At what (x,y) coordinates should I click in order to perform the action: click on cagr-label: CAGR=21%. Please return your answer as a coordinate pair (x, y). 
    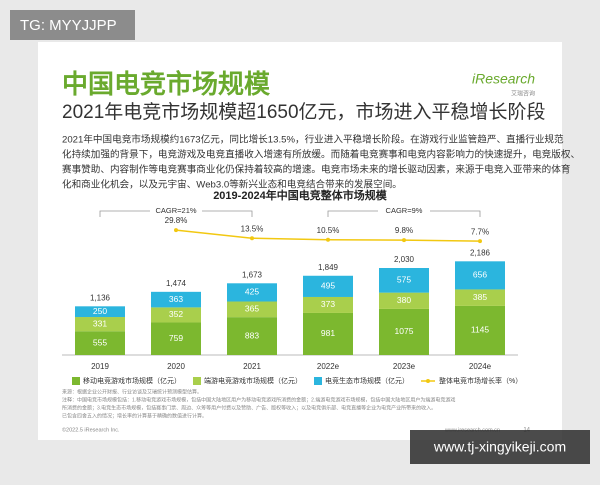
    Looking at the image, I should click on (175, 210).